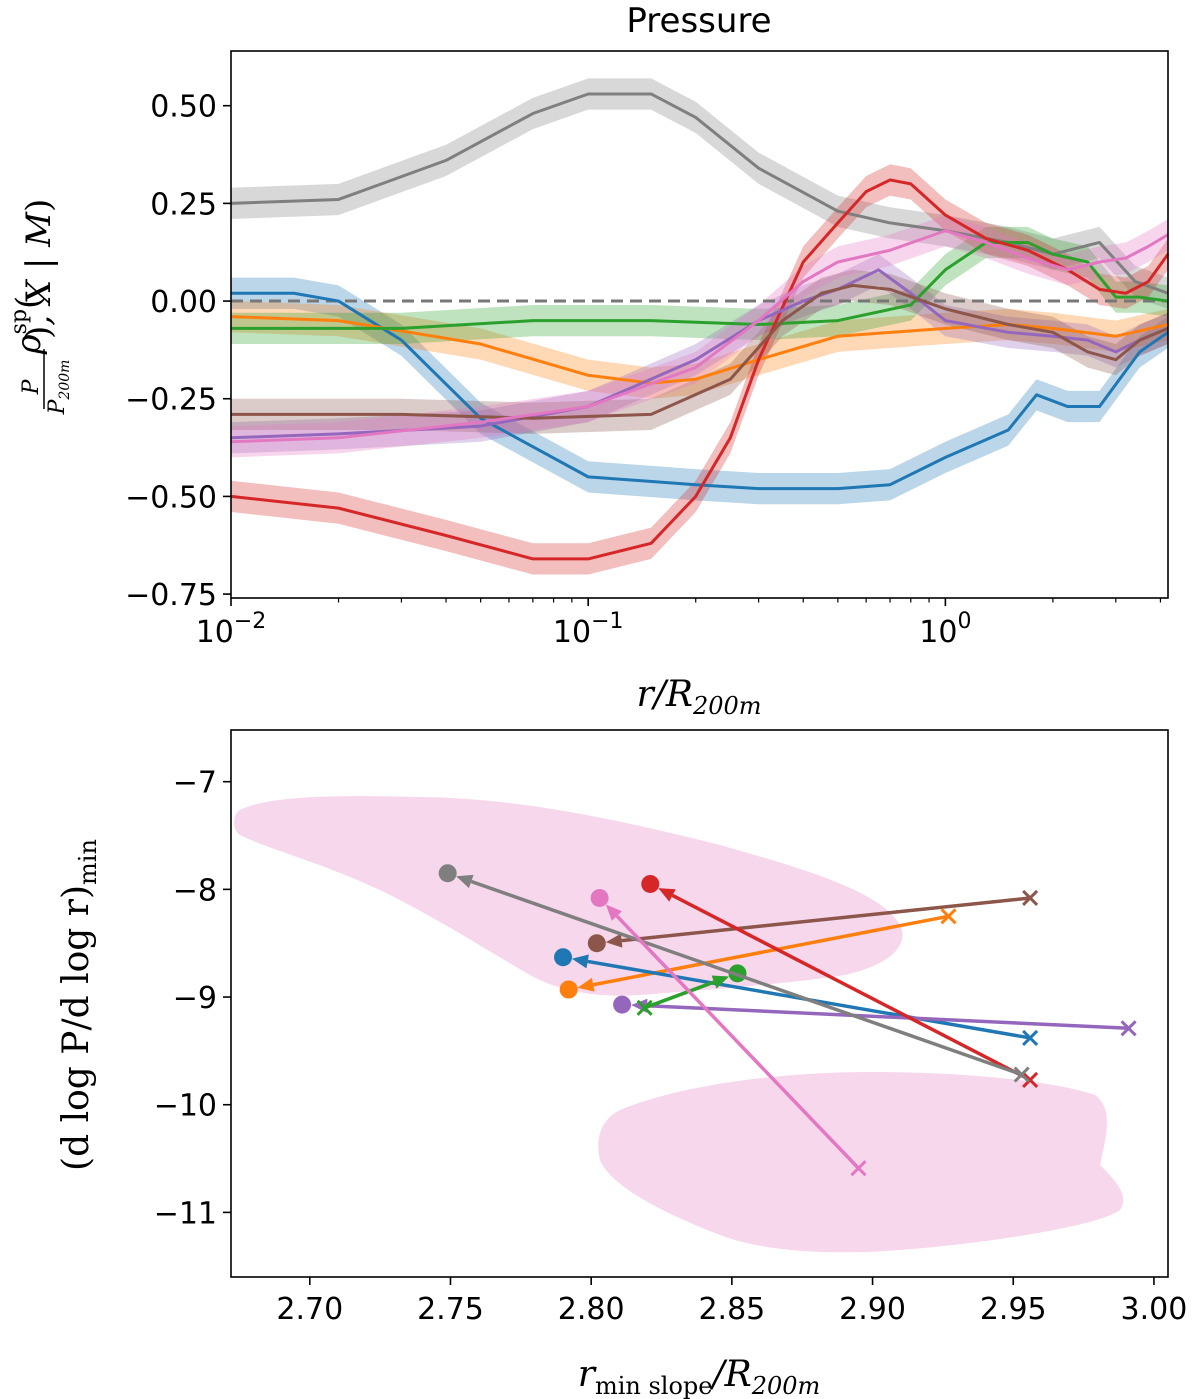 The height and width of the screenshot is (1399, 1200). Describe the element at coordinates (1030, 898) in the screenshot. I see `start-marker-brown` at that location.